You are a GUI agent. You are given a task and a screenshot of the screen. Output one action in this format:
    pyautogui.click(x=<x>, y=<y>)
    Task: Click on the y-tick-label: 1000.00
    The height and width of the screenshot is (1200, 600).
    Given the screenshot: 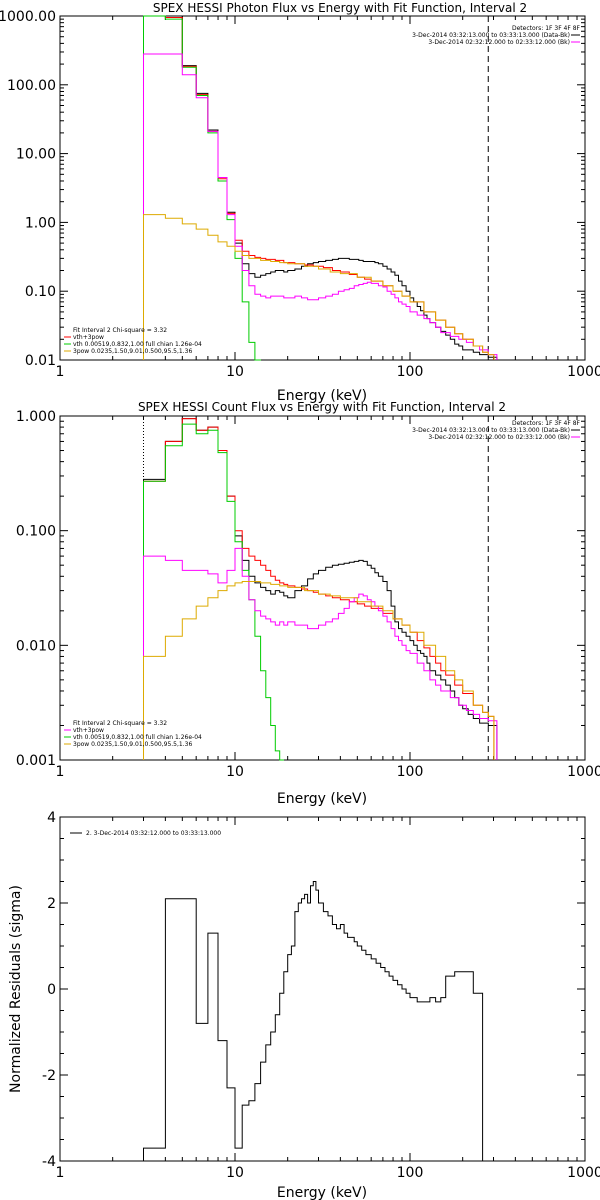 What is the action you would take?
    pyautogui.click(x=28, y=17)
    